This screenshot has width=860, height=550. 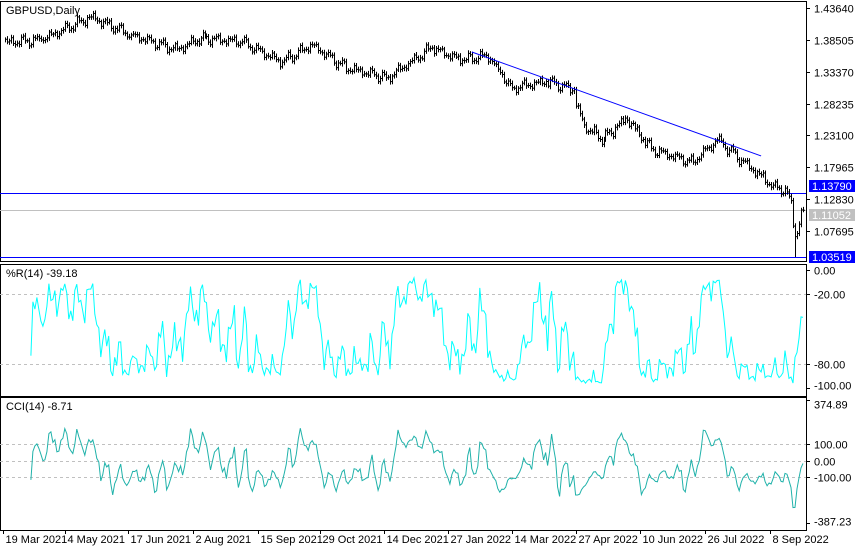 What do you see at coordinates (829, 296) in the screenshot?
I see `wpr-tick-label: -20.00` at bounding box center [829, 296].